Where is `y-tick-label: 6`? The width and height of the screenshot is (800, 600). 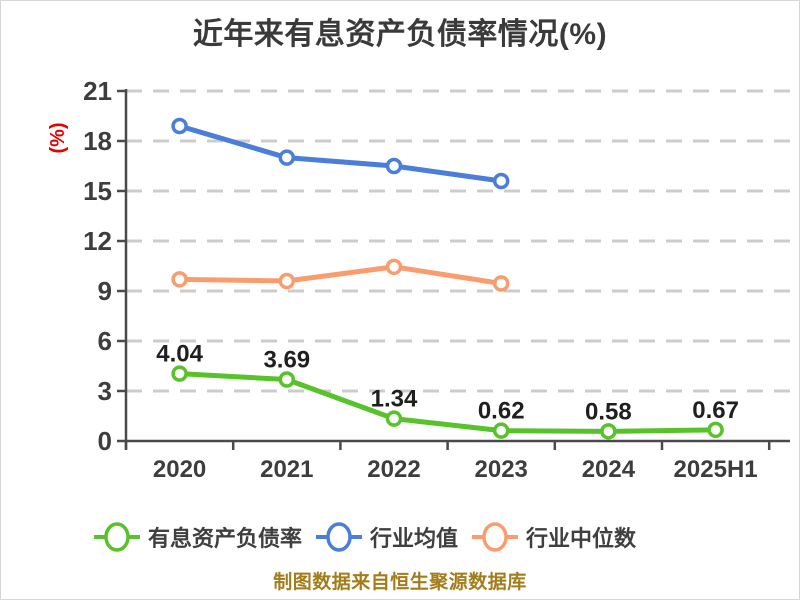
y-tick-label: 6 is located at coordinates (105, 341).